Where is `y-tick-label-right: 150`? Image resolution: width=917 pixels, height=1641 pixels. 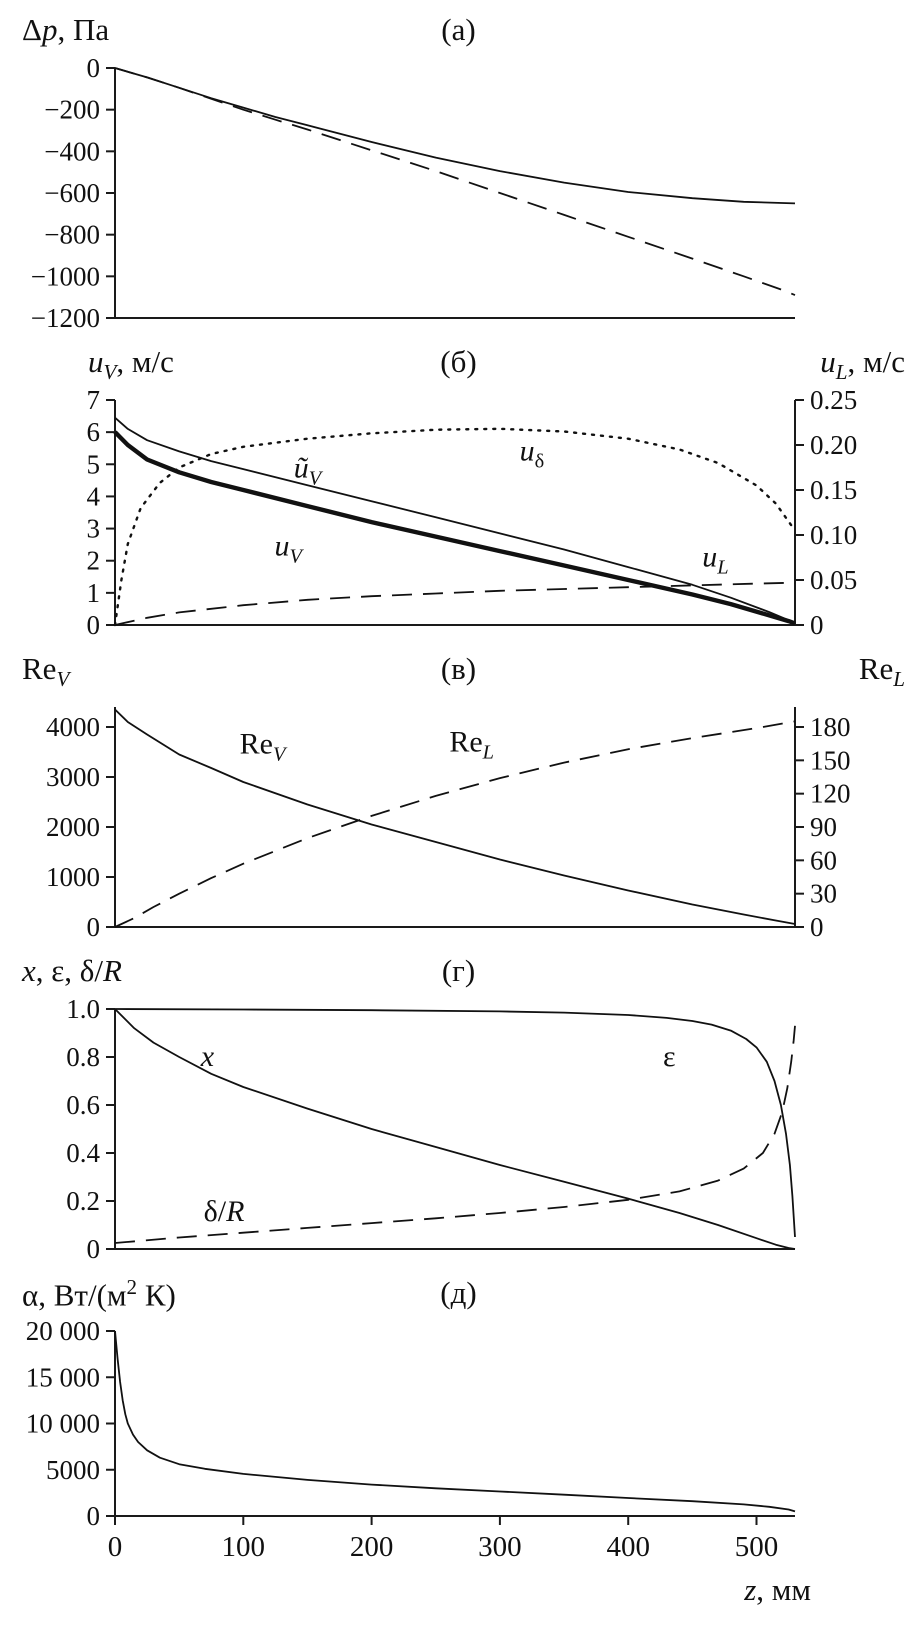
y-tick-label-right: 150 is located at coordinates (830, 760).